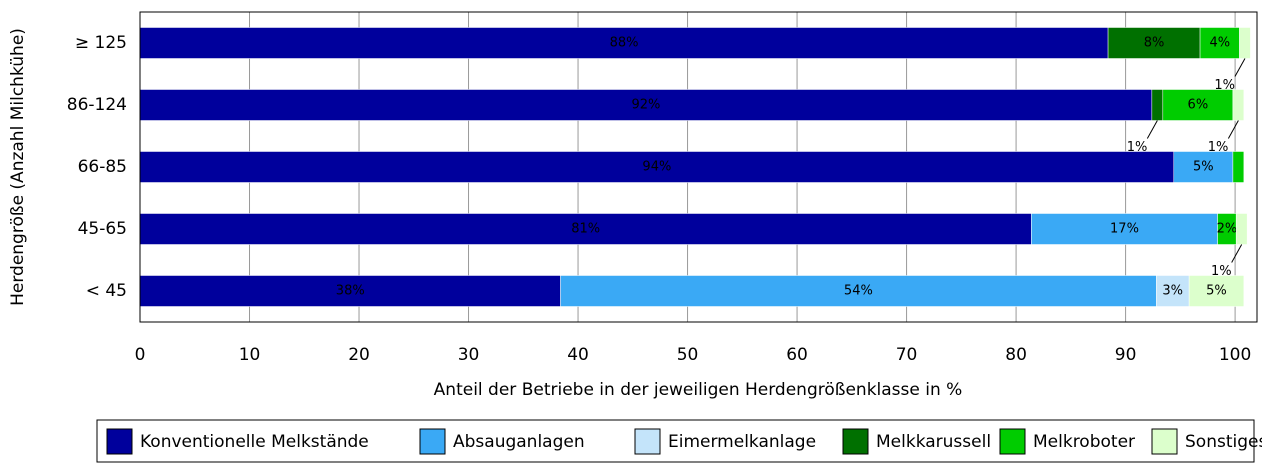 The width and height of the screenshot is (1262, 468). Describe the element at coordinates (742, 442) in the screenshot. I see `legend-label: Eimermelkanlage` at that location.